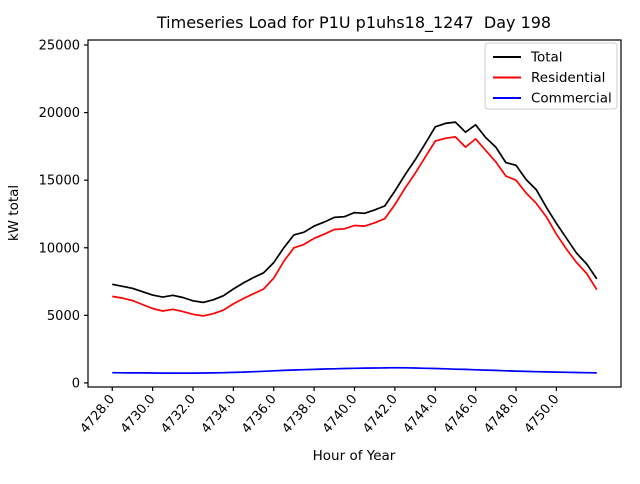  Describe the element at coordinates (219, 414) in the screenshot. I see `x-tick-label: 4734.0` at that location.